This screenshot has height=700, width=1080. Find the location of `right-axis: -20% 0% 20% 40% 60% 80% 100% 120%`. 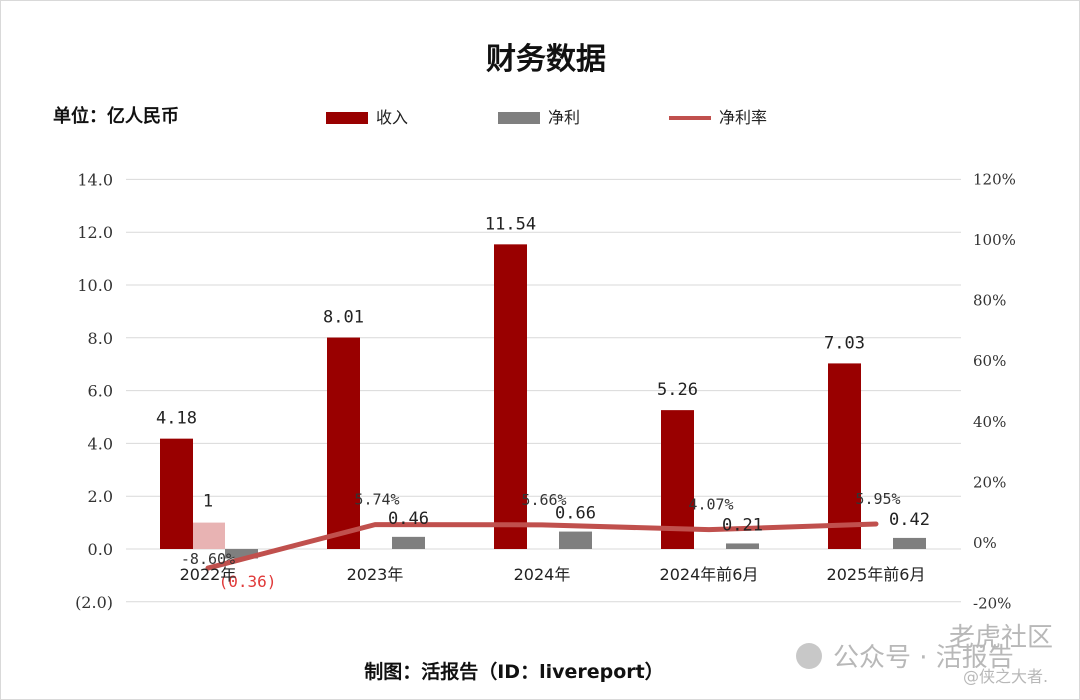

right-axis: -20% 0% 20% 40% 60% 80% 100% 120% is located at coordinates (994, 391).